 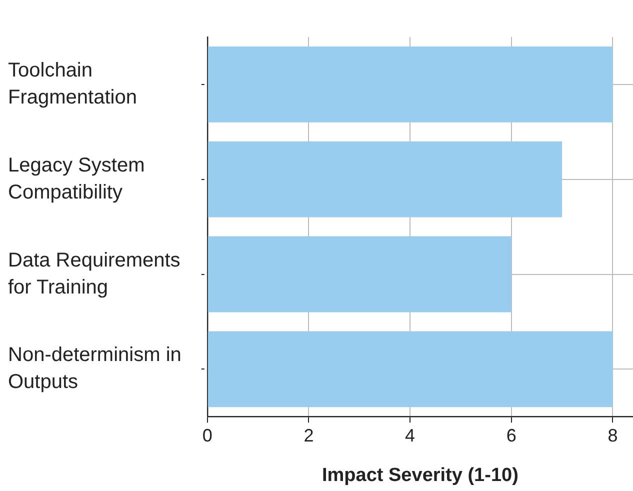 I want to click on x-tick-label: 4, so click(x=410, y=435).